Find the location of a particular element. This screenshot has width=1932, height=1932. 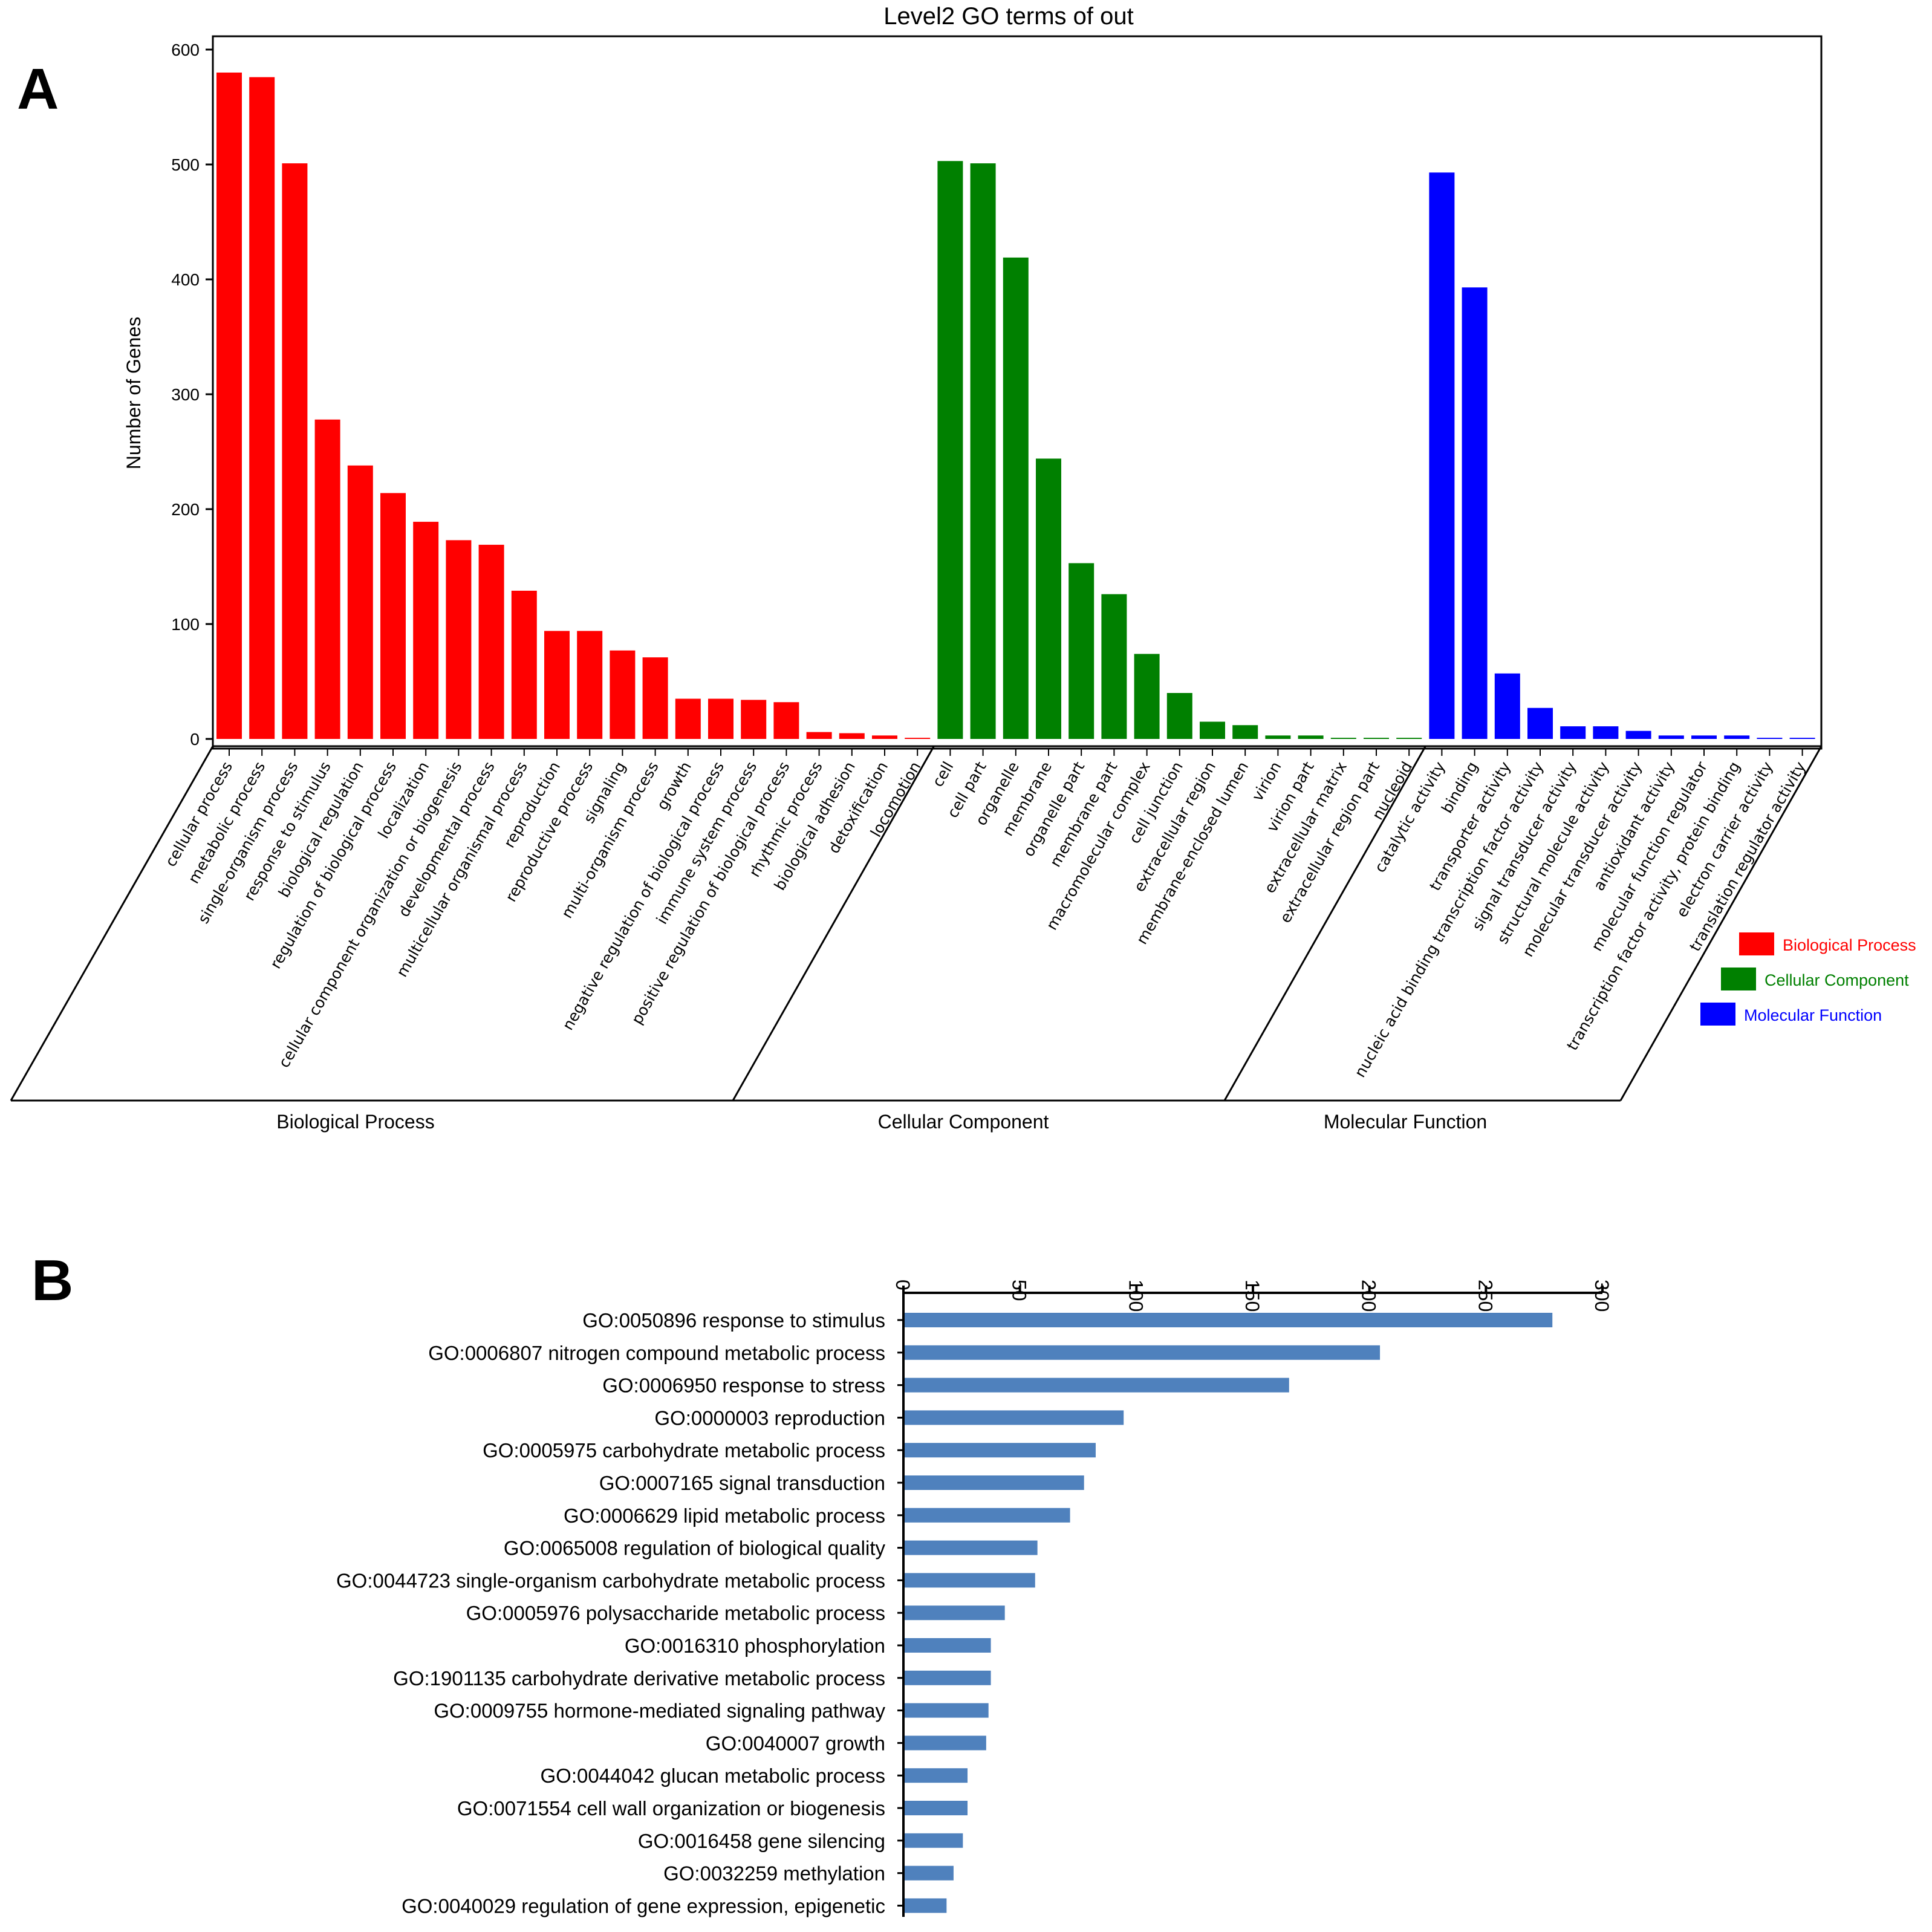

x-tick-label: 200 is located at coordinates (1369, 1296).